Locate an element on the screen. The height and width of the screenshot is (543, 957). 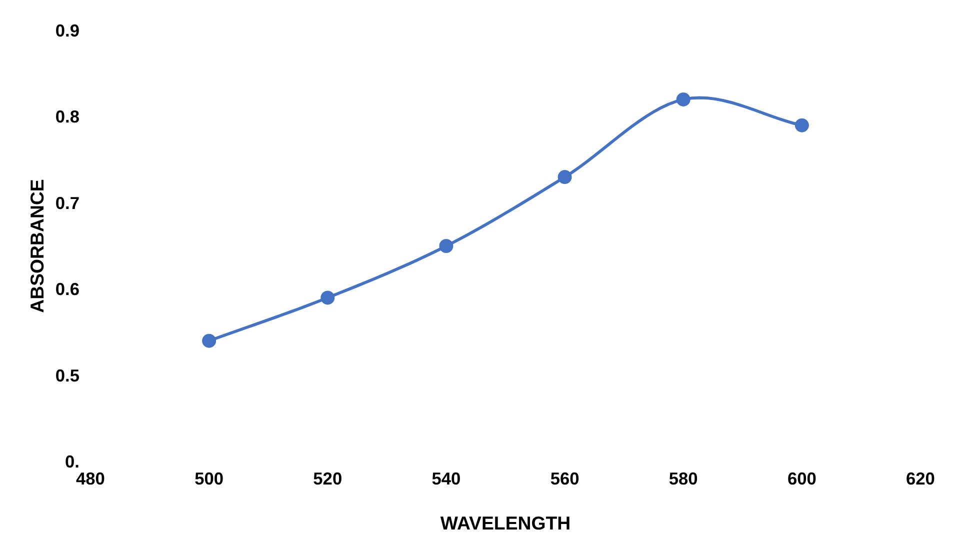
y-tick-label: 0.6 is located at coordinates (67, 289).